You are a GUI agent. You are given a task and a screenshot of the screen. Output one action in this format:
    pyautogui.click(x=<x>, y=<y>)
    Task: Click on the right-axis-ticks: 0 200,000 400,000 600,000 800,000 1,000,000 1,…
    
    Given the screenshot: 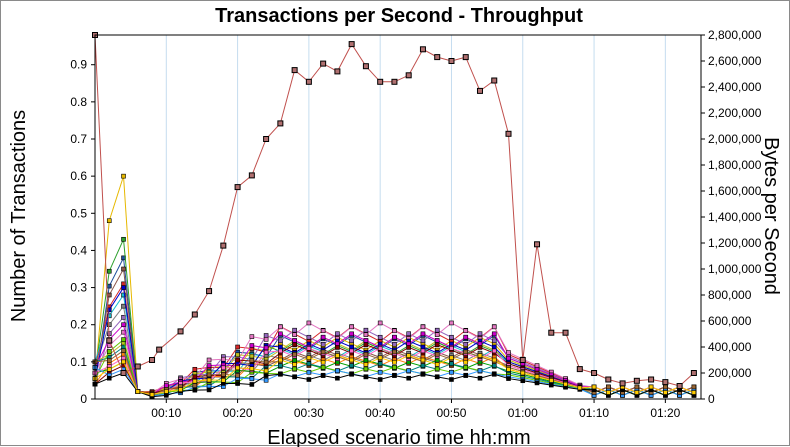 What is the action you would take?
    pyautogui.click(x=731, y=217)
    